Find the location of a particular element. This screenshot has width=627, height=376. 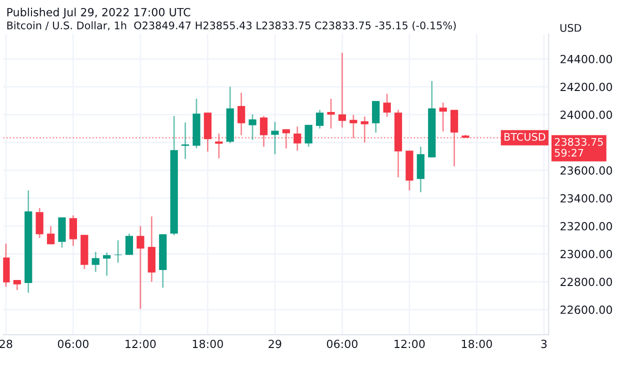

text: Published Jul 29, 2022 17:00 UTC is located at coordinates (98, 13).